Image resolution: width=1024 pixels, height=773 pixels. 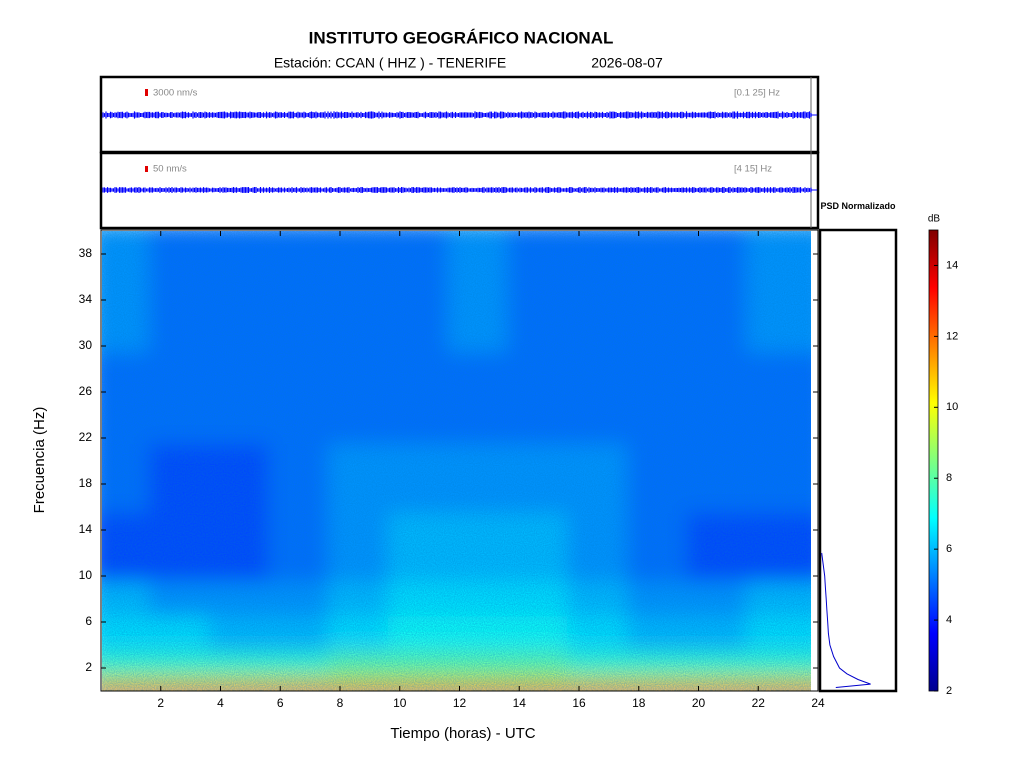 What do you see at coordinates (86, 437) in the screenshot?
I see `y-tick-label: 22` at bounding box center [86, 437].